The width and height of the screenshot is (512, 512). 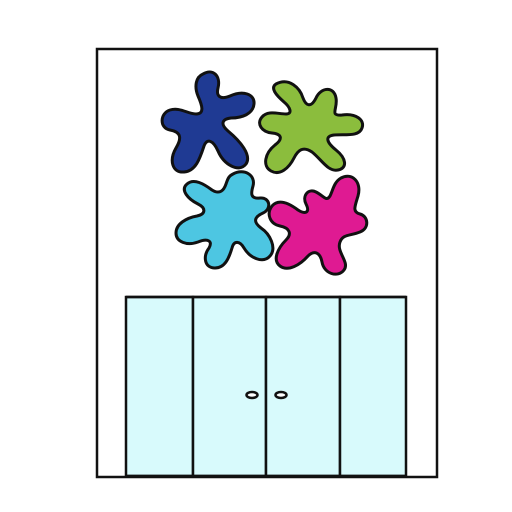 What do you see at coordinates (208, 122) in the screenshot?
I see `splat-navy` at bounding box center [208, 122].